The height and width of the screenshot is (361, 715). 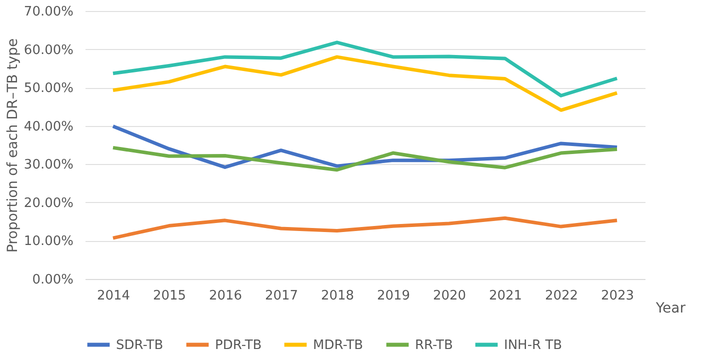 What do you see at coordinates (49, 12) in the screenshot?
I see `y-tick-label: 70.00%` at bounding box center [49, 12].